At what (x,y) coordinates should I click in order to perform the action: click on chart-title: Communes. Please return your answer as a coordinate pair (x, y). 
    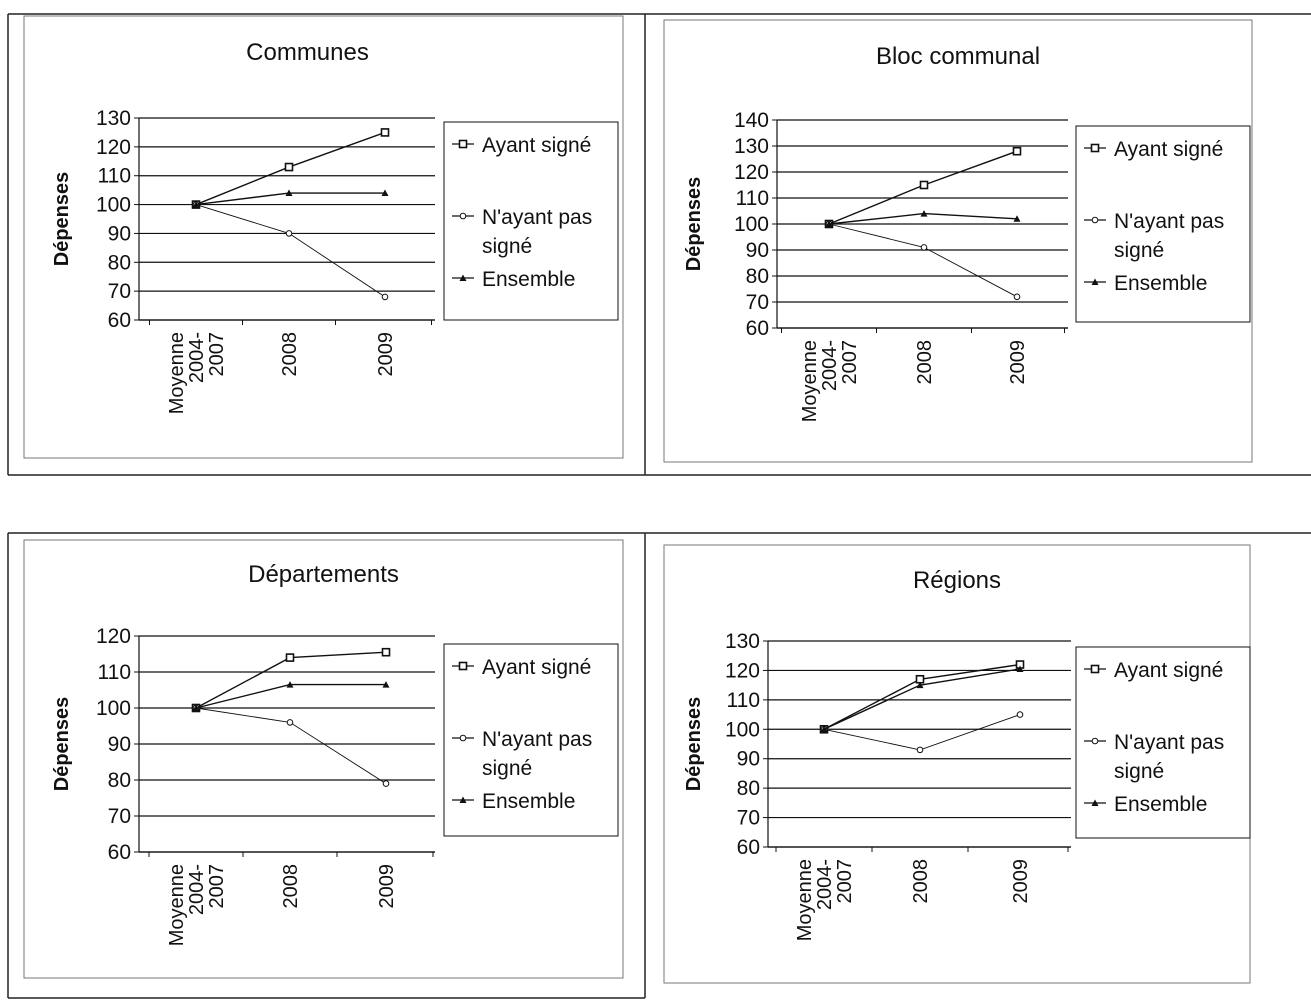
    Looking at the image, I should click on (307, 52).